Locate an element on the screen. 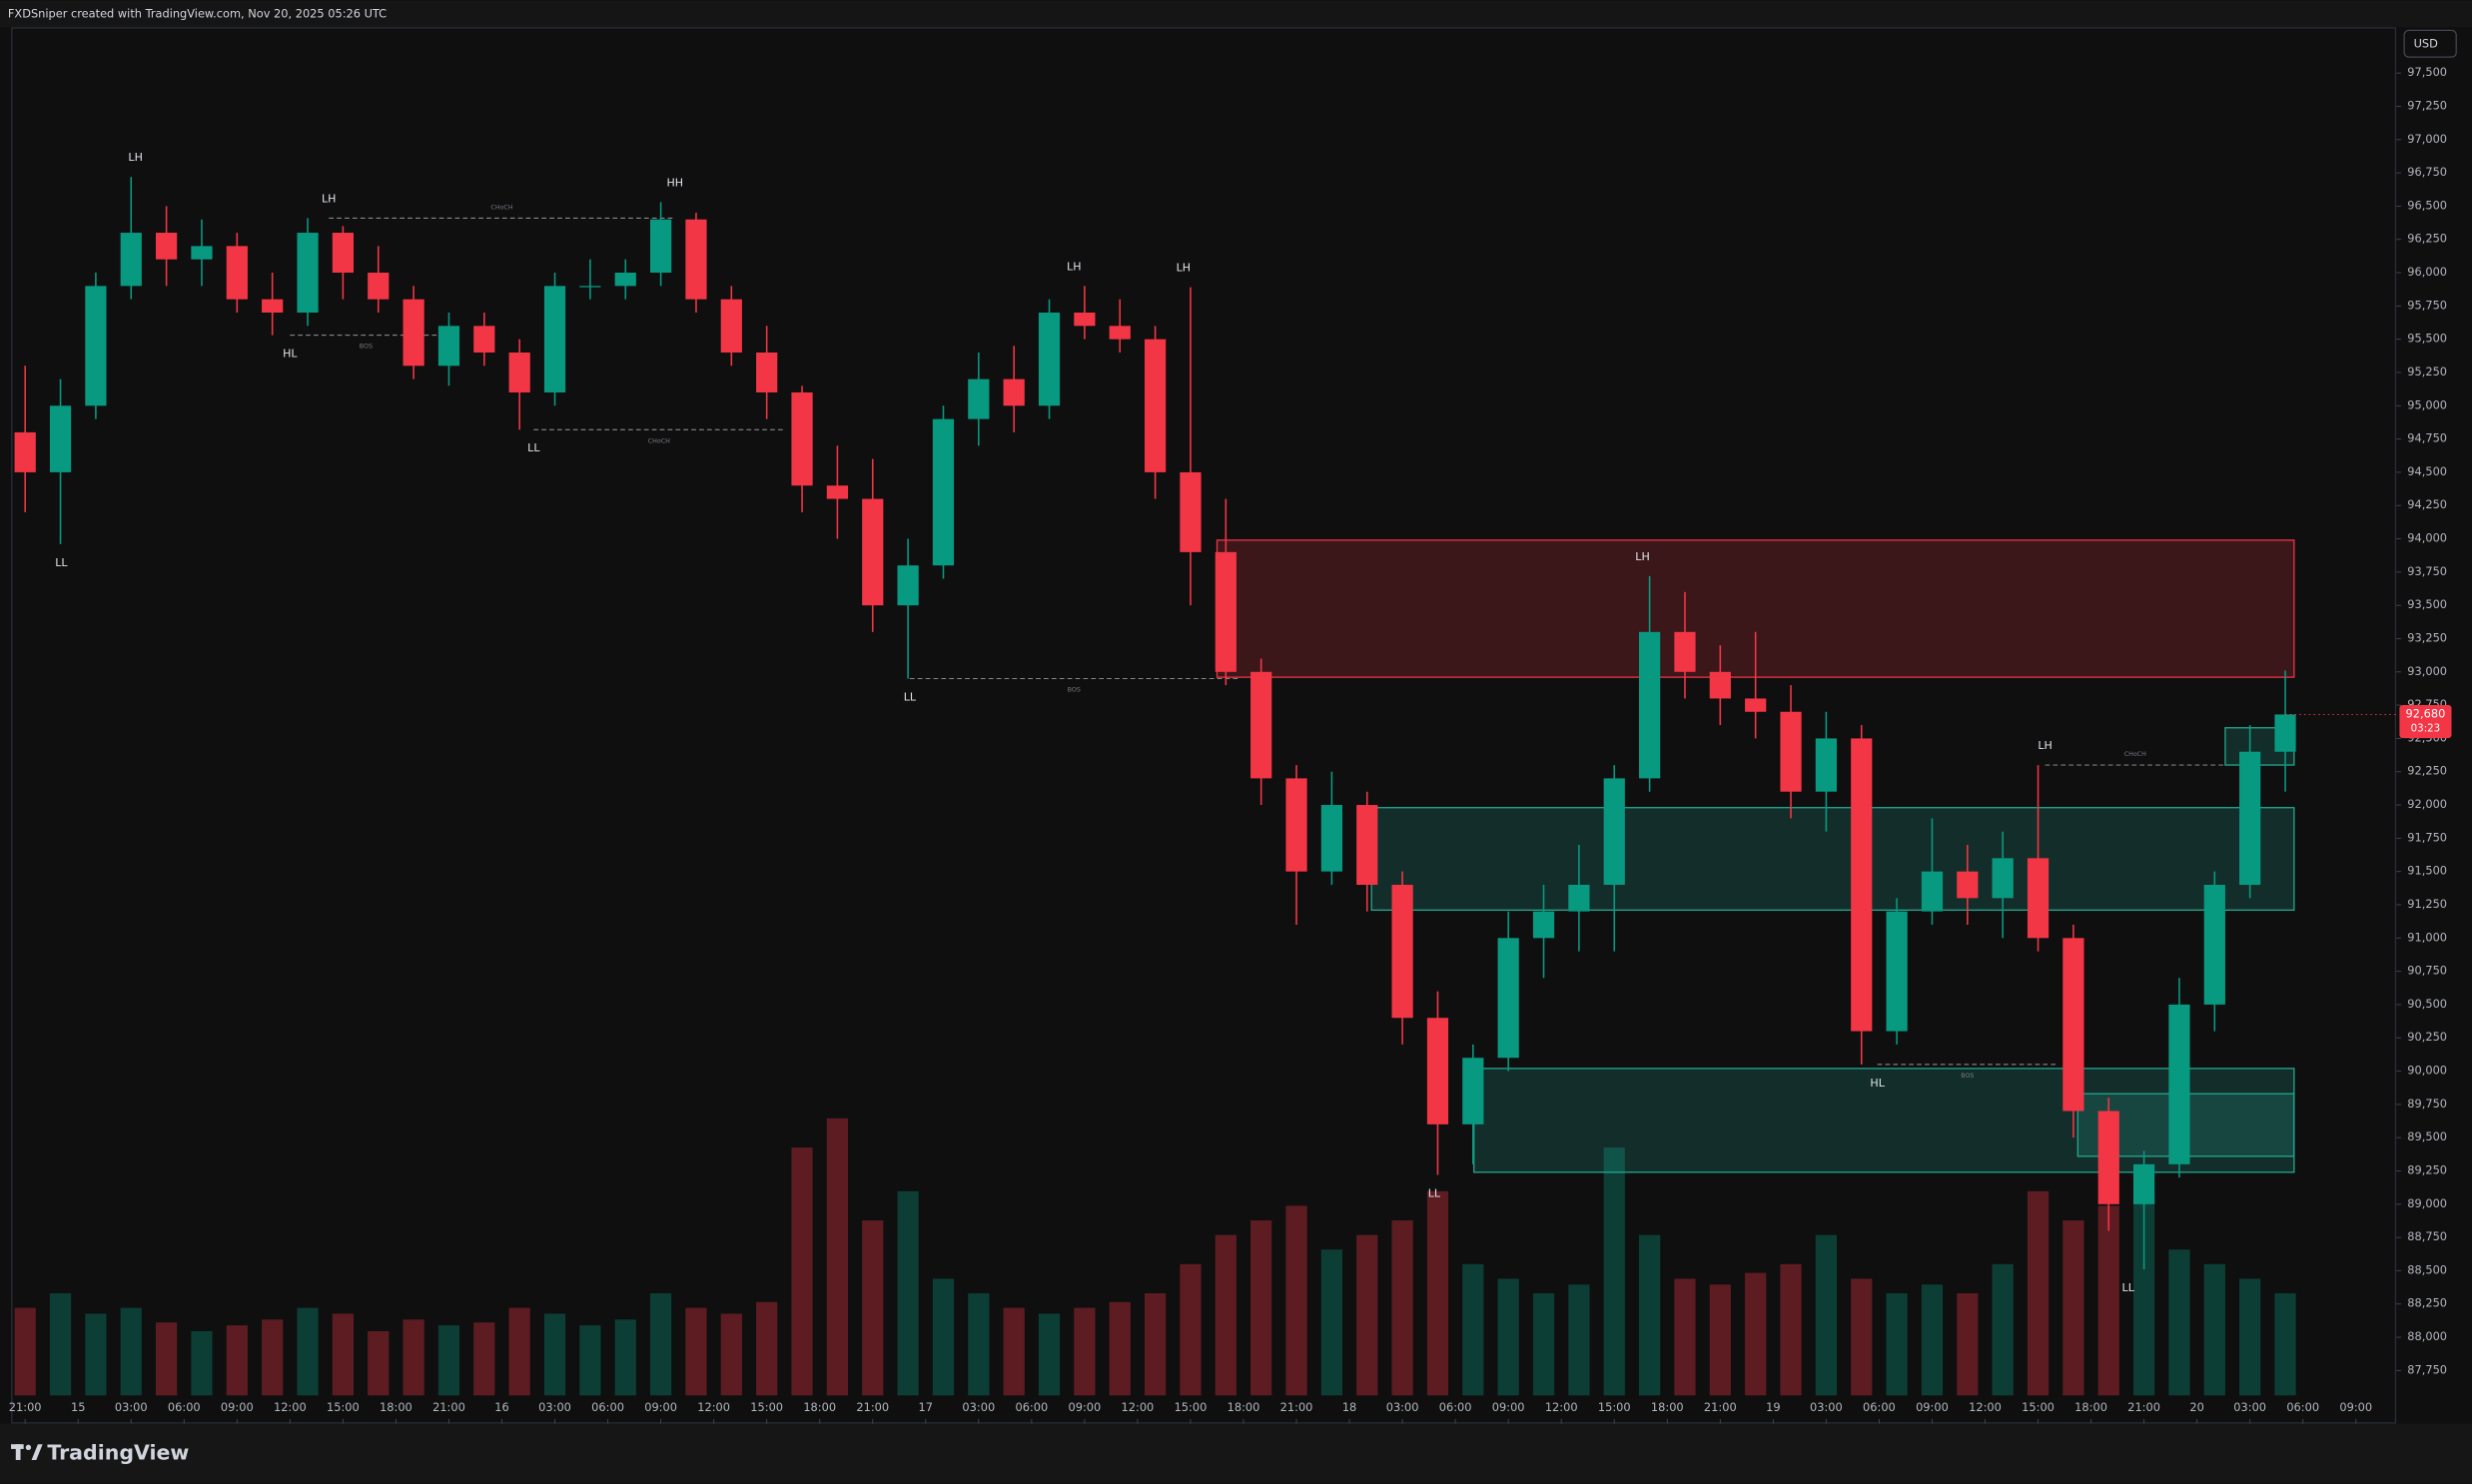 The image size is (2472, 1484). brand-logo is located at coordinates (27, 1452).